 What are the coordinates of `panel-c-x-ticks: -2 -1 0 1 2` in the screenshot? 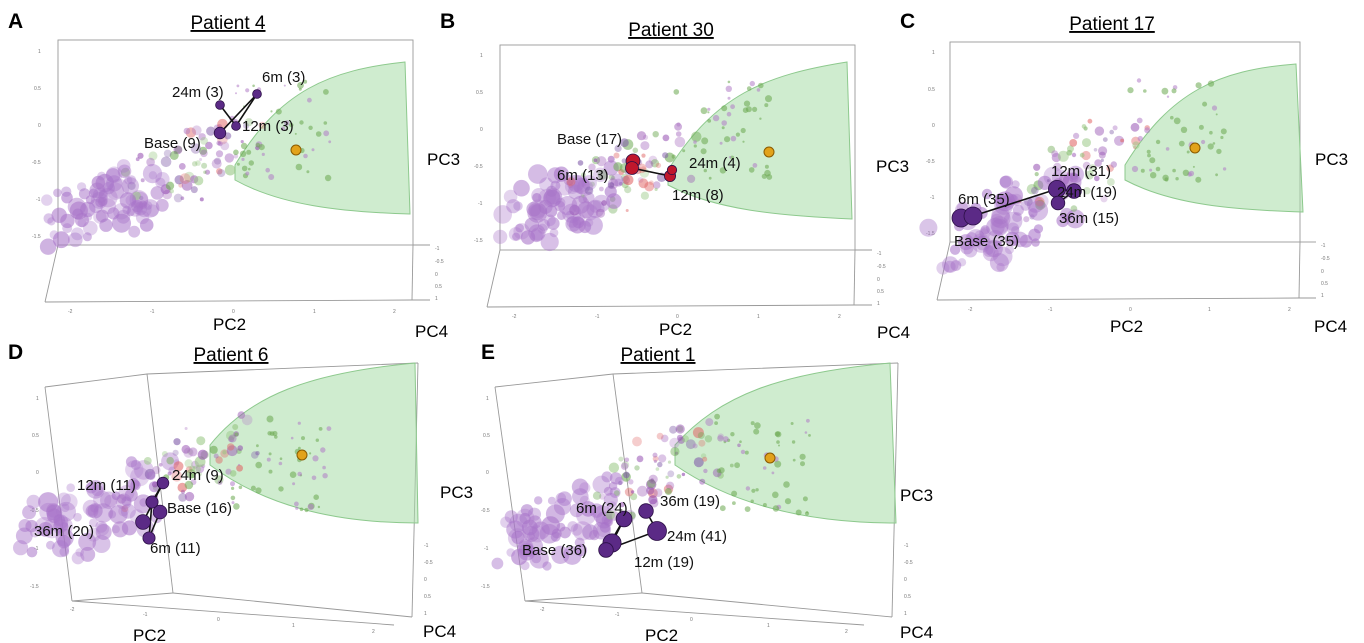 It's located at (1129, 310).